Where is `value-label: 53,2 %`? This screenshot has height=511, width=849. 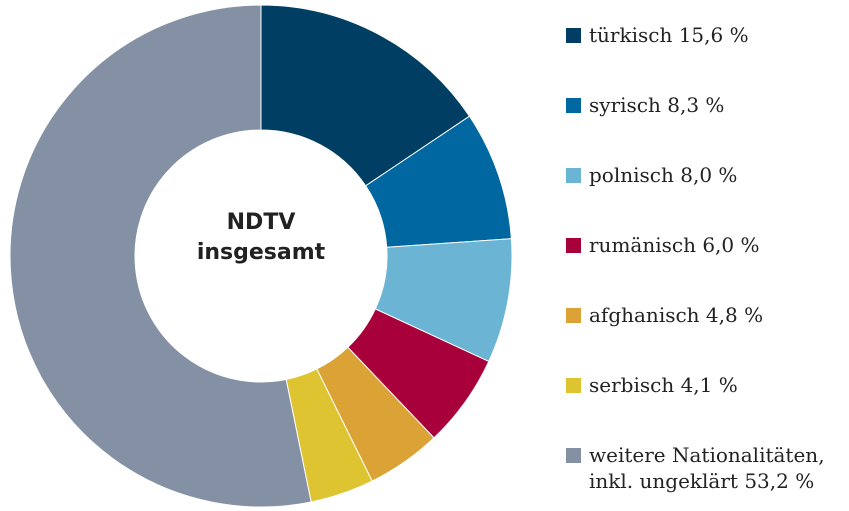
value-label: 53,2 % is located at coordinates (779, 481).